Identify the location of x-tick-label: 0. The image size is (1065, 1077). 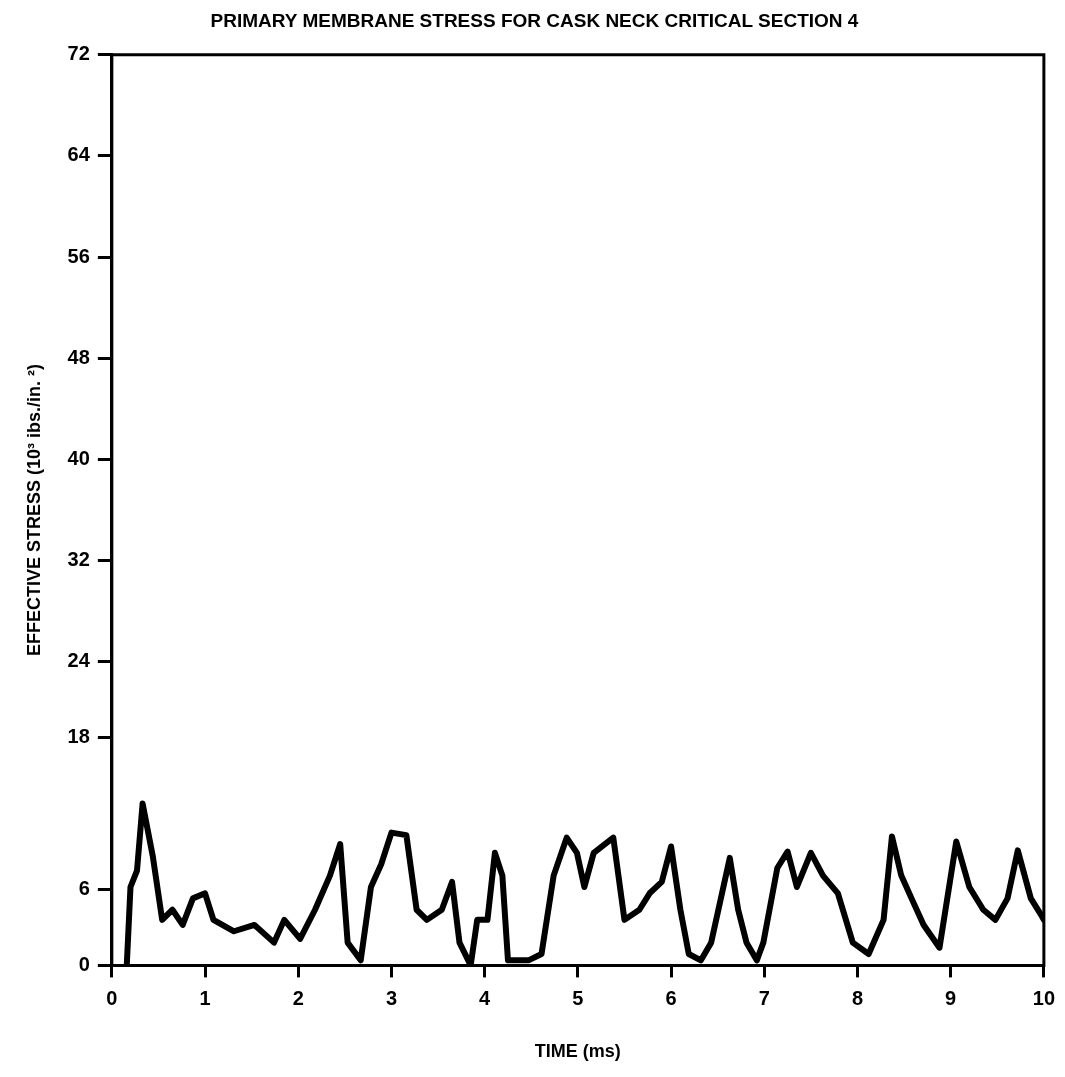
(112, 997).